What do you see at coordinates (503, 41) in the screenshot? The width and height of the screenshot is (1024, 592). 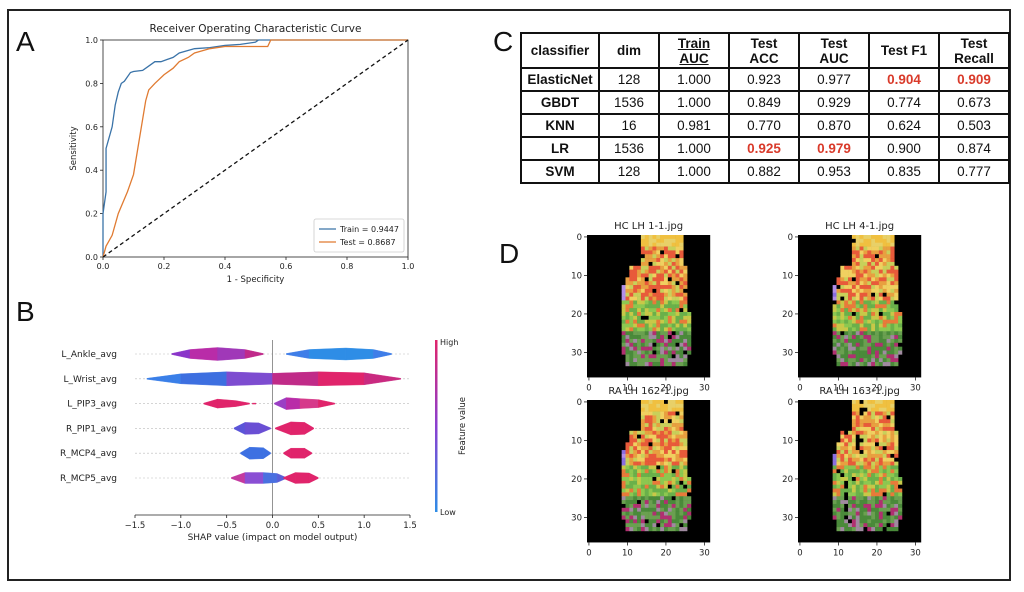 I see `panel-label-c: C` at bounding box center [503, 41].